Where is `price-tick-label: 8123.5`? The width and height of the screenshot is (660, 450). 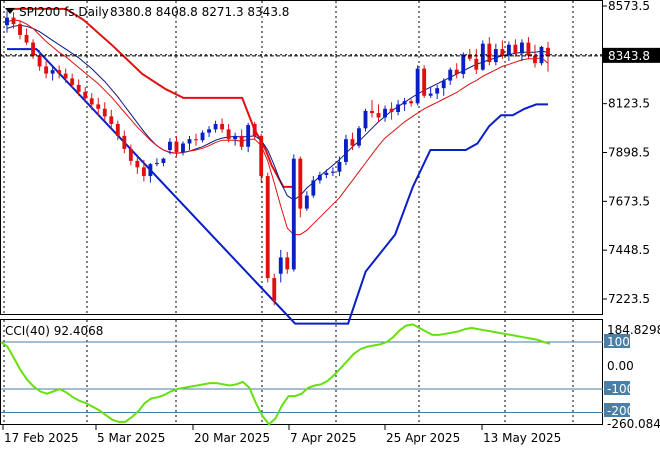
price-tick-label: 8123.5 is located at coordinates (629, 104).